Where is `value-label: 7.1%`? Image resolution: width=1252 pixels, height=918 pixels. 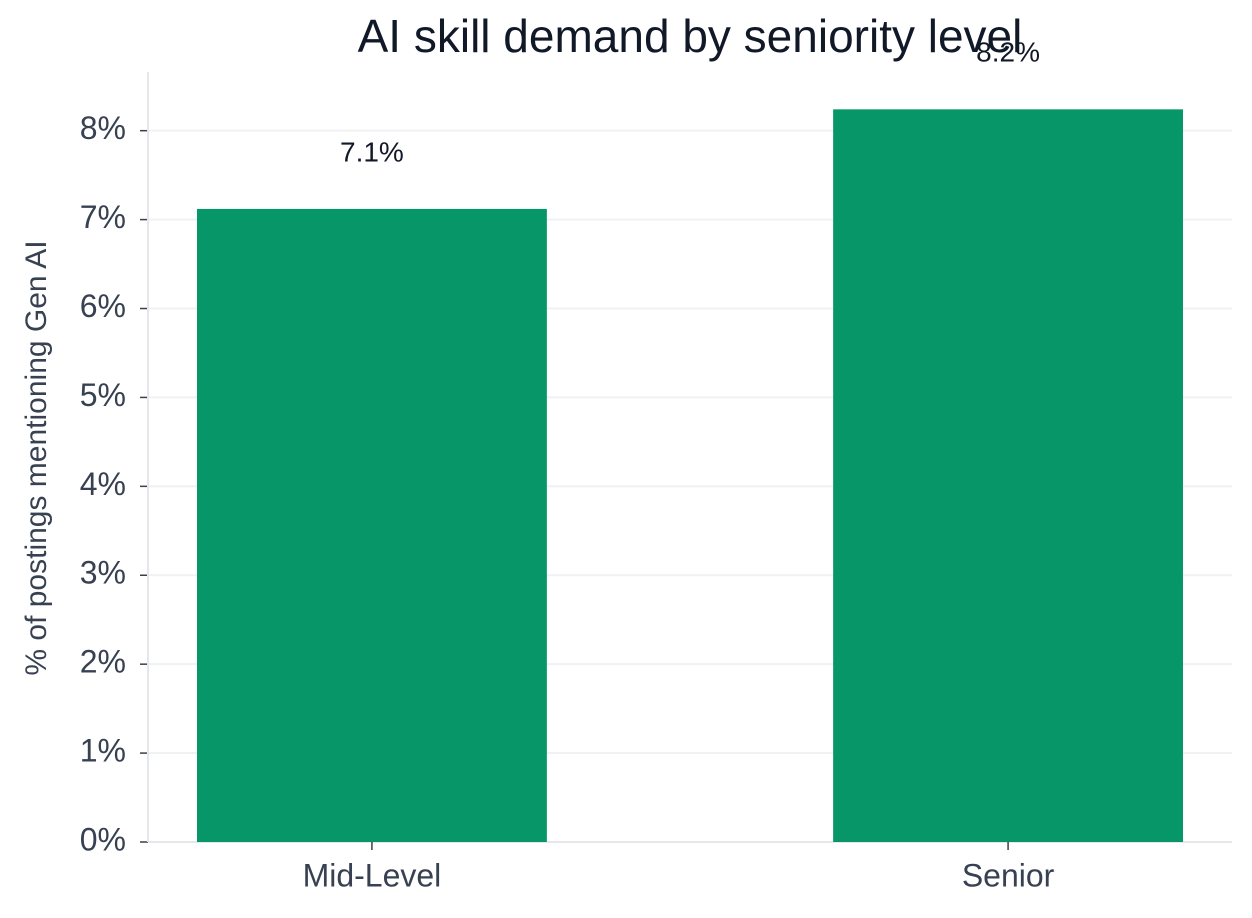 value-label: 7.1% is located at coordinates (372, 151).